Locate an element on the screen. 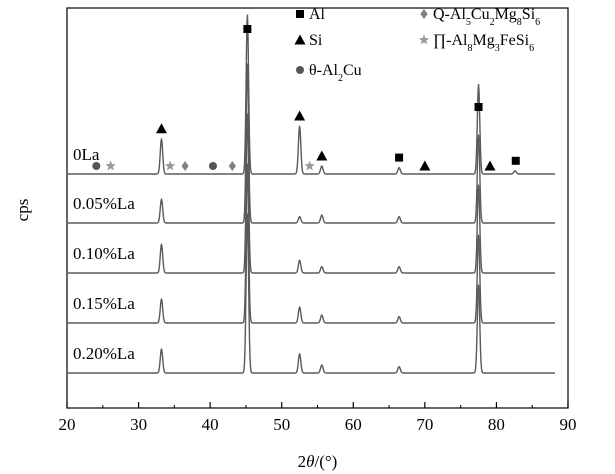  legend-label-Si: Si is located at coordinates (316, 40).